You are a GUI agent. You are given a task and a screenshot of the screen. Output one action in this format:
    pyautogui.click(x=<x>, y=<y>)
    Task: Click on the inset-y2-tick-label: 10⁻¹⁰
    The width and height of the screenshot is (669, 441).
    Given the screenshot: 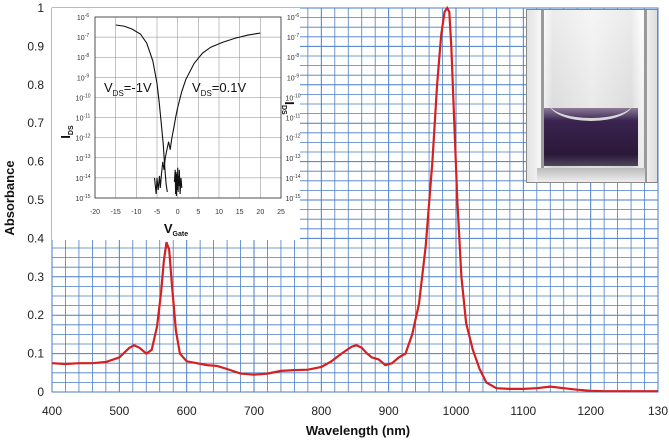 What is the action you would take?
    pyautogui.click(x=292, y=97)
    